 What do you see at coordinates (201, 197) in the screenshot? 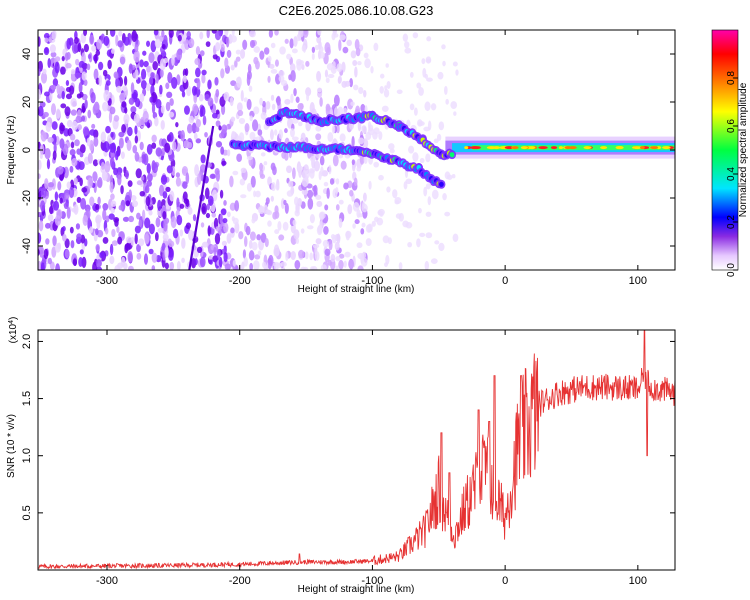
I see `heatmap-streak` at bounding box center [201, 197].